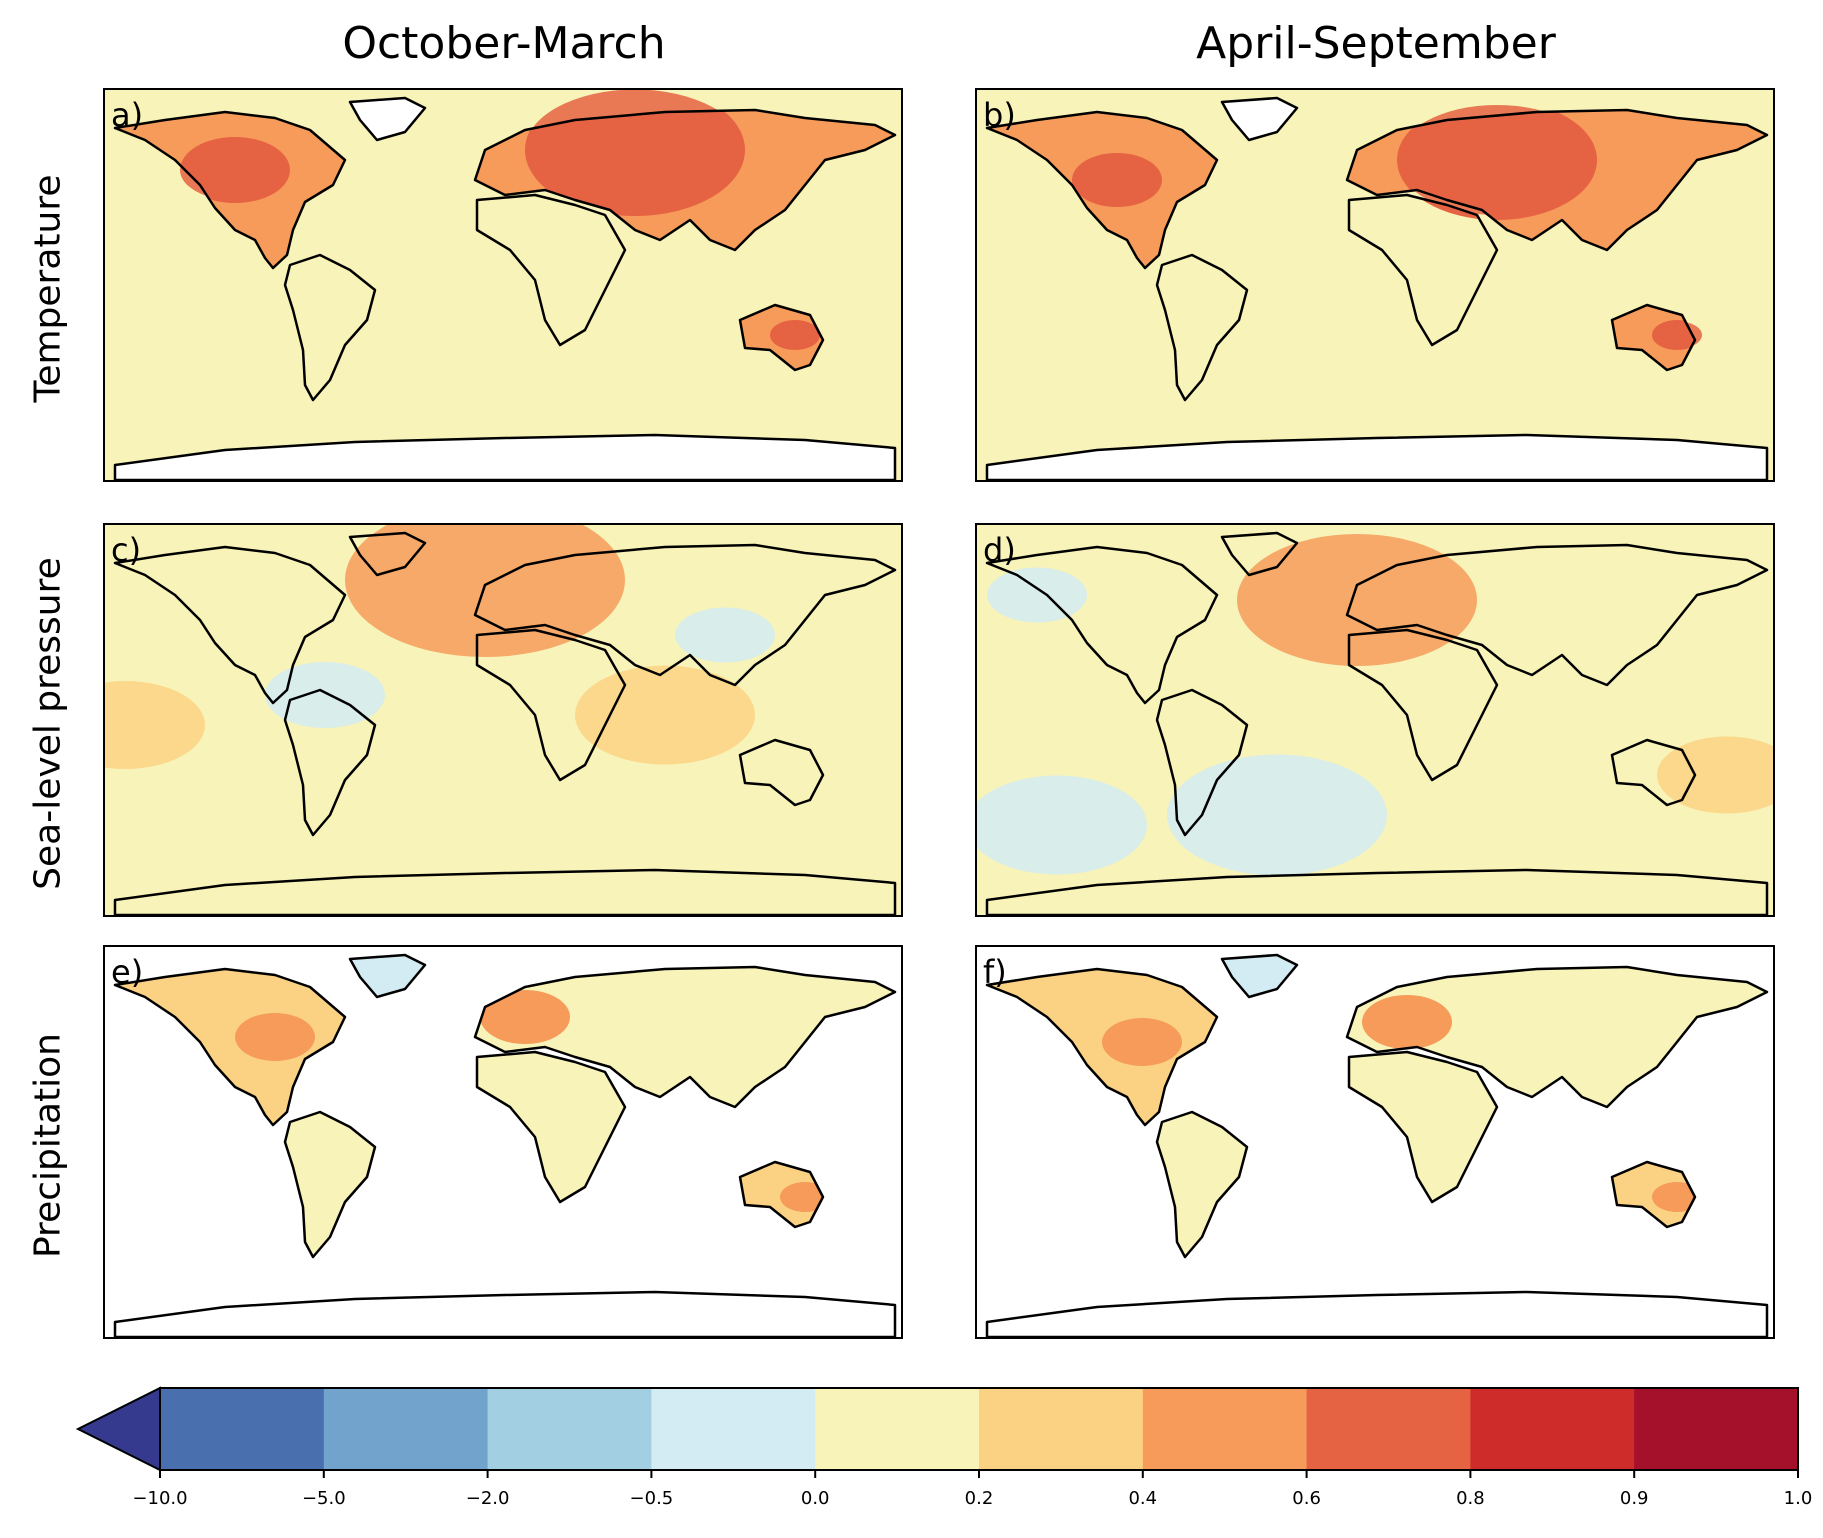 The image size is (1823, 1538). I want to click on panel-f: f), so click(1375, 1142).